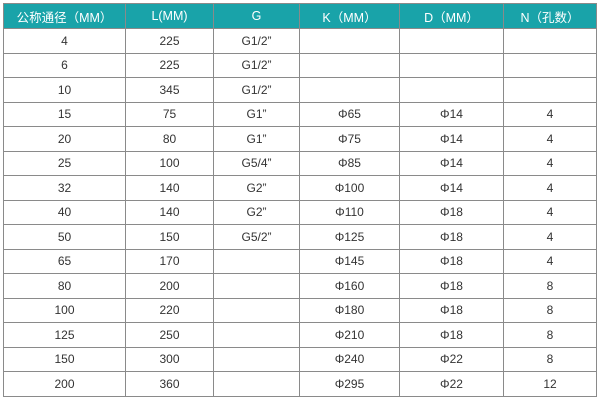 This screenshot has height=400, width=600. Describe the element at coordinates (349, 163) in the screenshot. I see `table-cell: Φ85` at that location.